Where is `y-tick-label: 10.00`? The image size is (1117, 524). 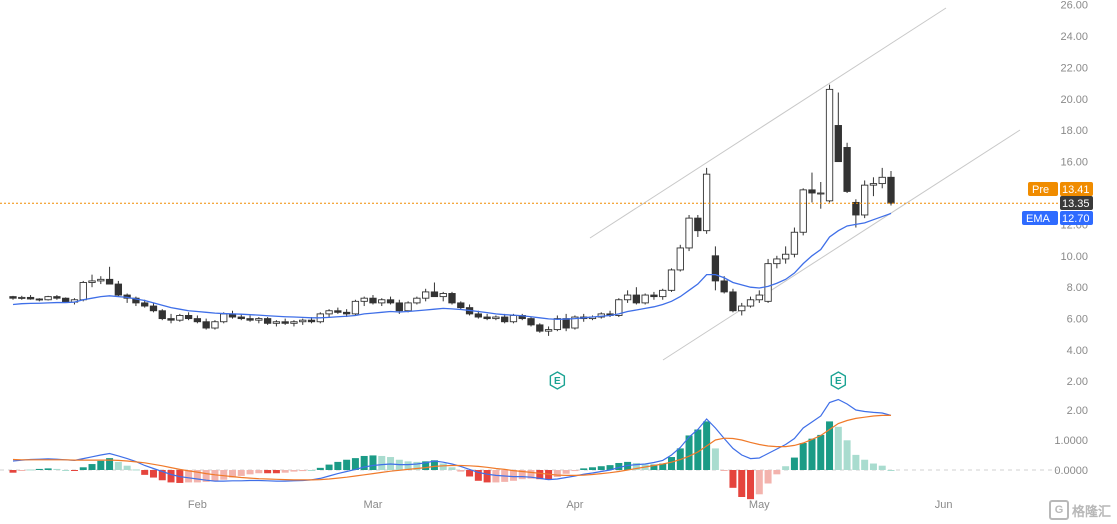 y-tick-label: 10.00 is located at coordinates (1074, 257).